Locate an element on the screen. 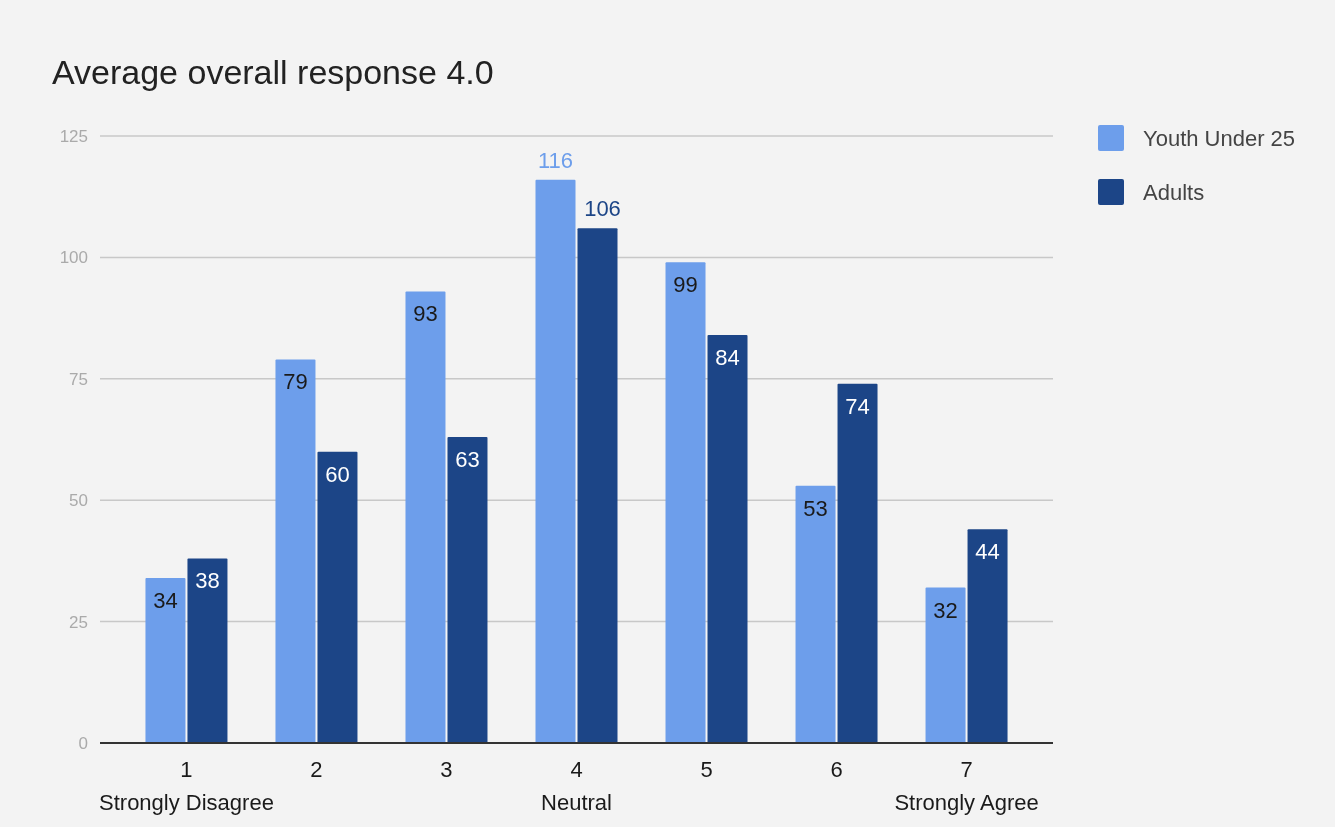  x-tick-label: 6 is located at coordinates (836, 769).